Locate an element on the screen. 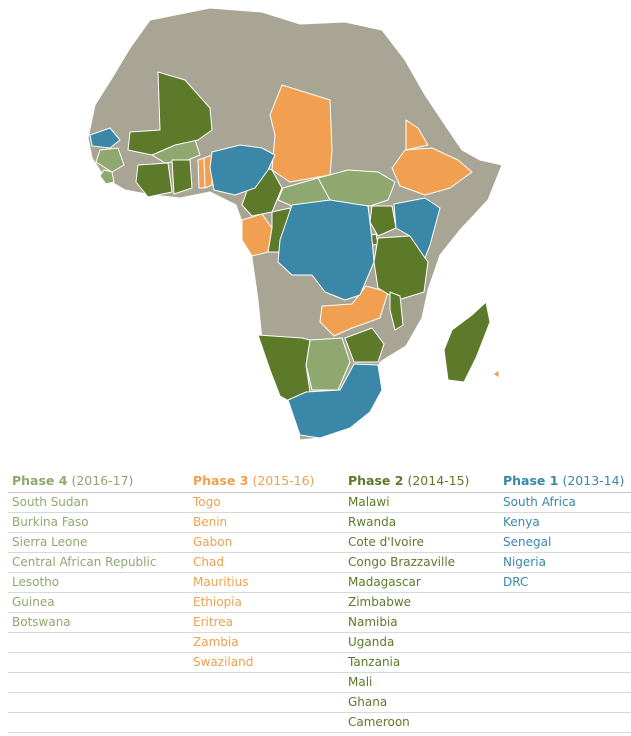 This screenshot has height=736, width=631. country-entry: Nigeria is located at coordinates (524, 562).